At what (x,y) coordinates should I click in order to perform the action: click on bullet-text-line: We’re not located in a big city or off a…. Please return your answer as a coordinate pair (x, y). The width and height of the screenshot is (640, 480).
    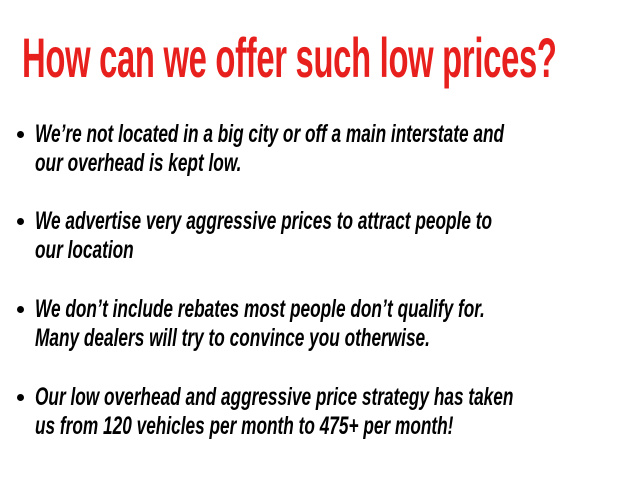
    Looking at the image, I should click on (270, 134).